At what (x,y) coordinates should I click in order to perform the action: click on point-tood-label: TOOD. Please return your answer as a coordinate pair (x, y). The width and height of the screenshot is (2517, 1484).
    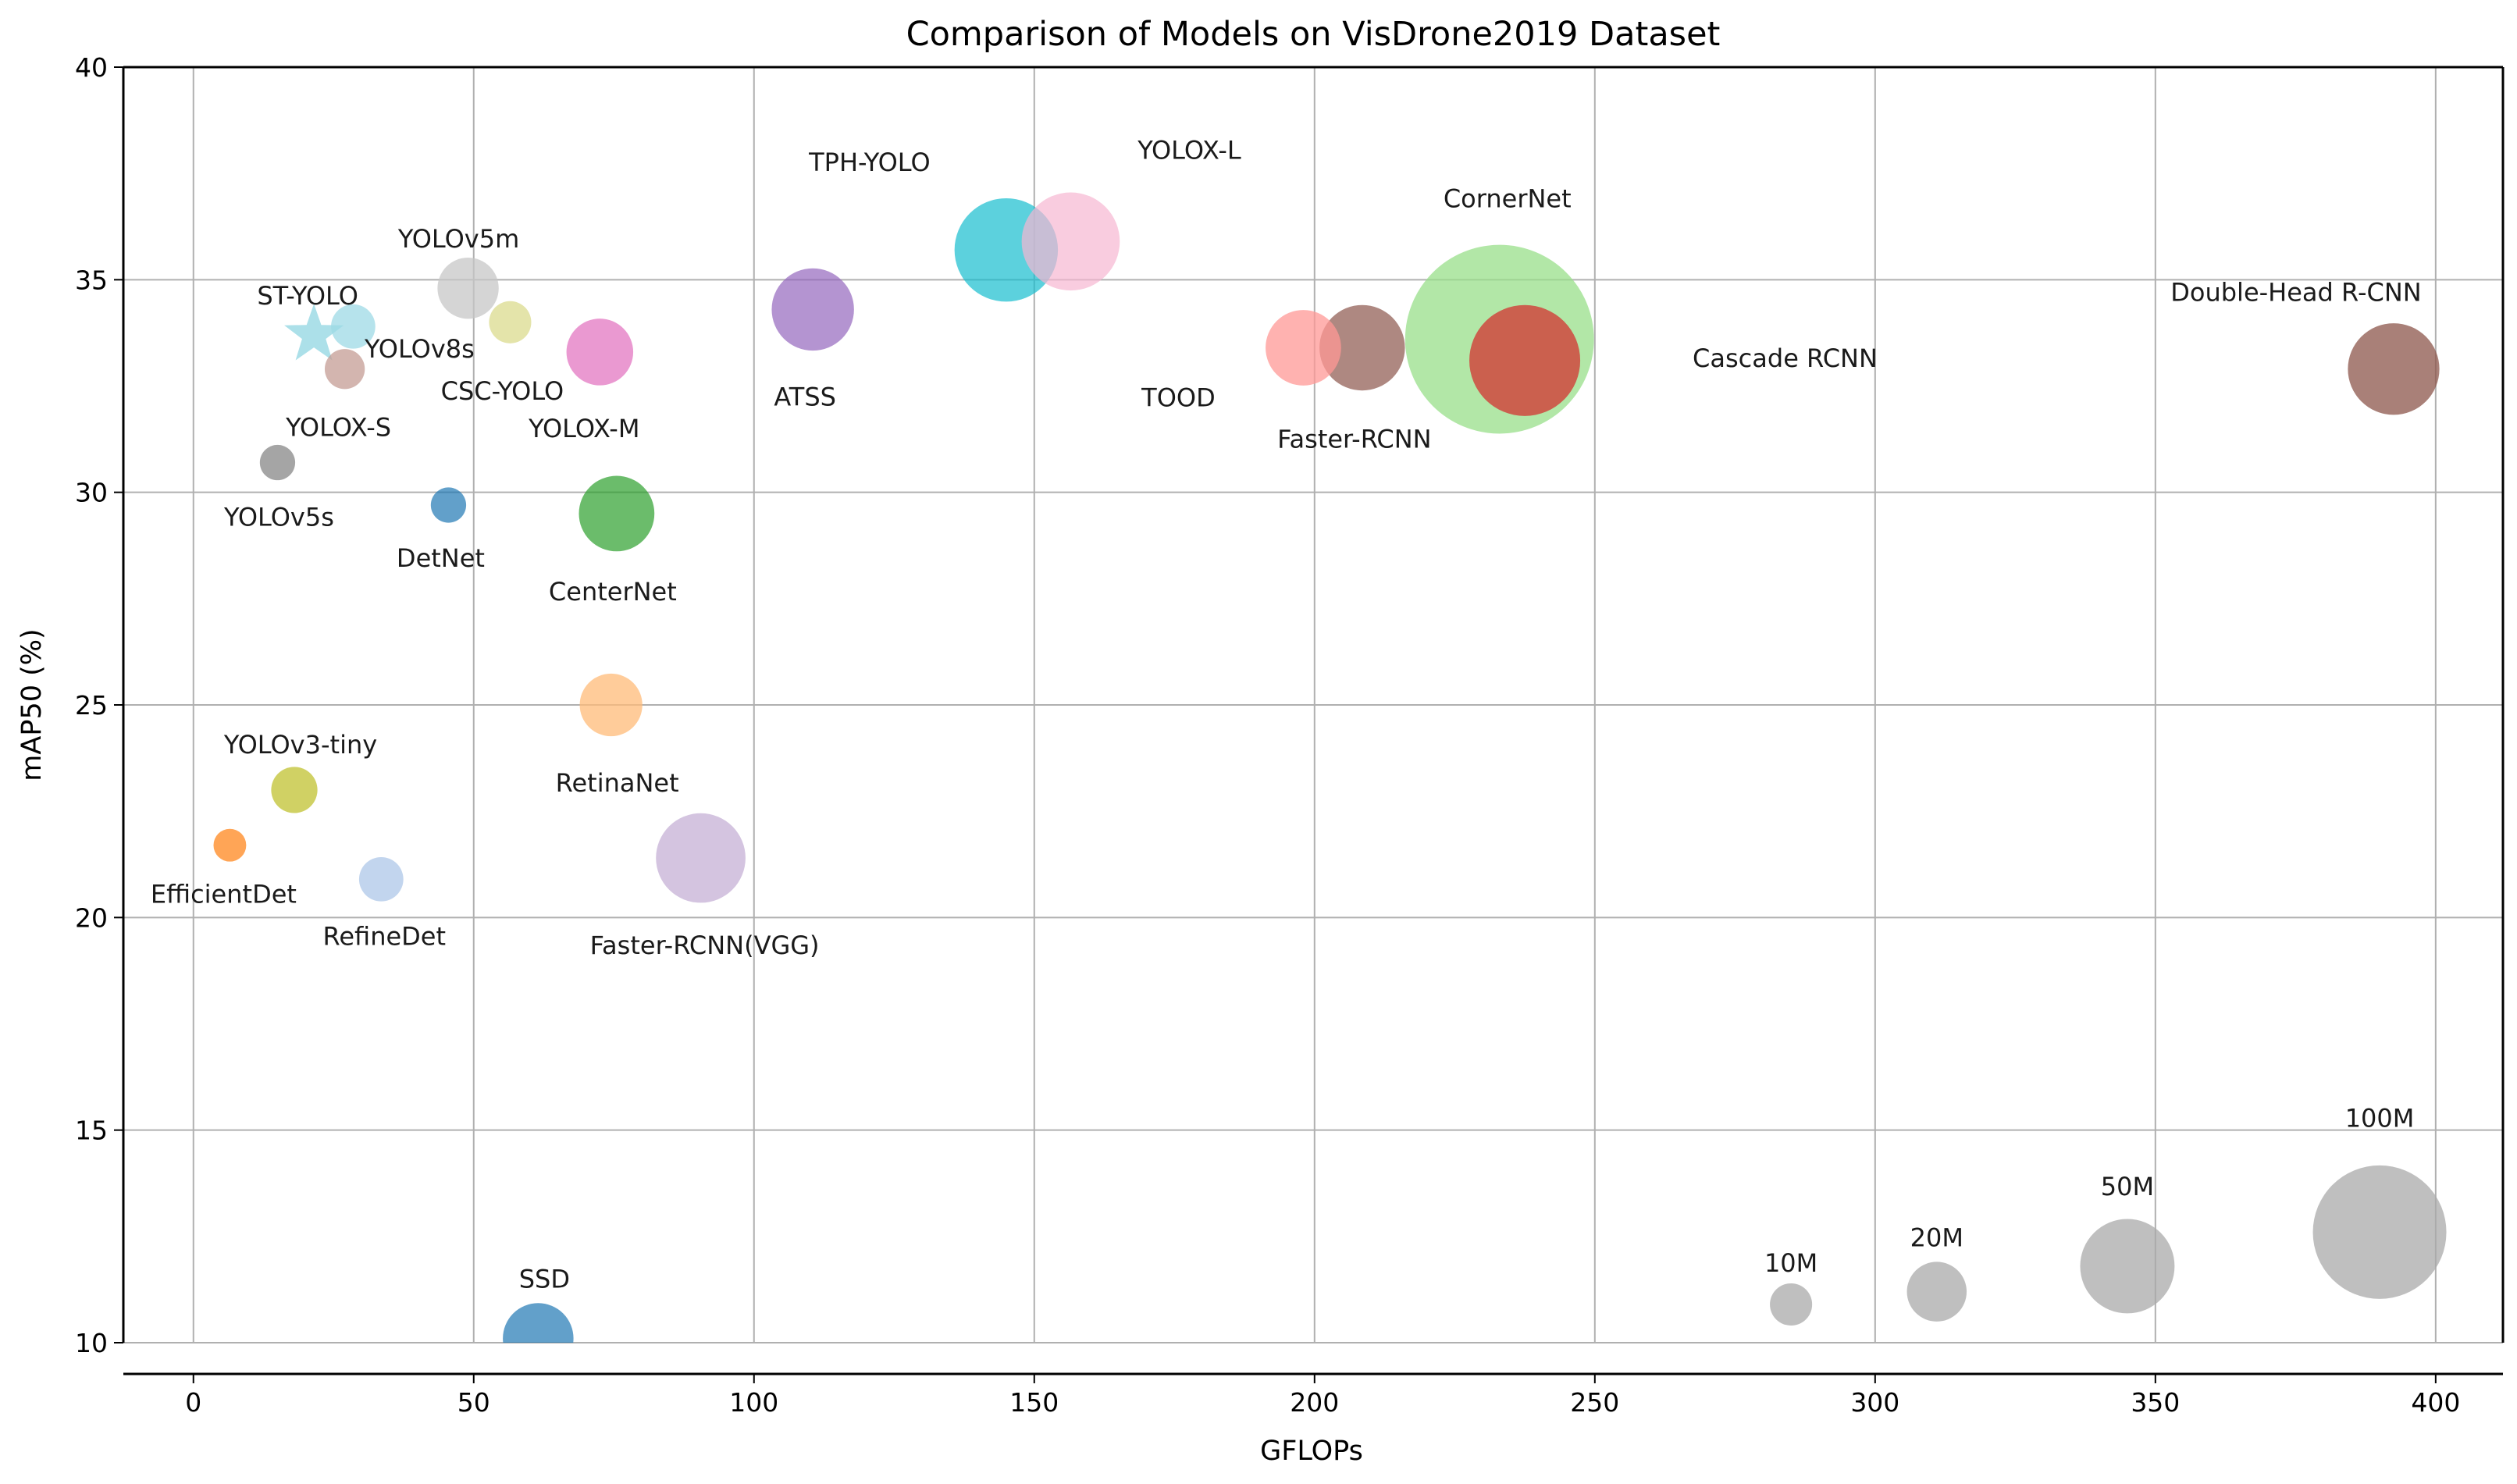
    Looking at the image, I should click on (1178, 397).